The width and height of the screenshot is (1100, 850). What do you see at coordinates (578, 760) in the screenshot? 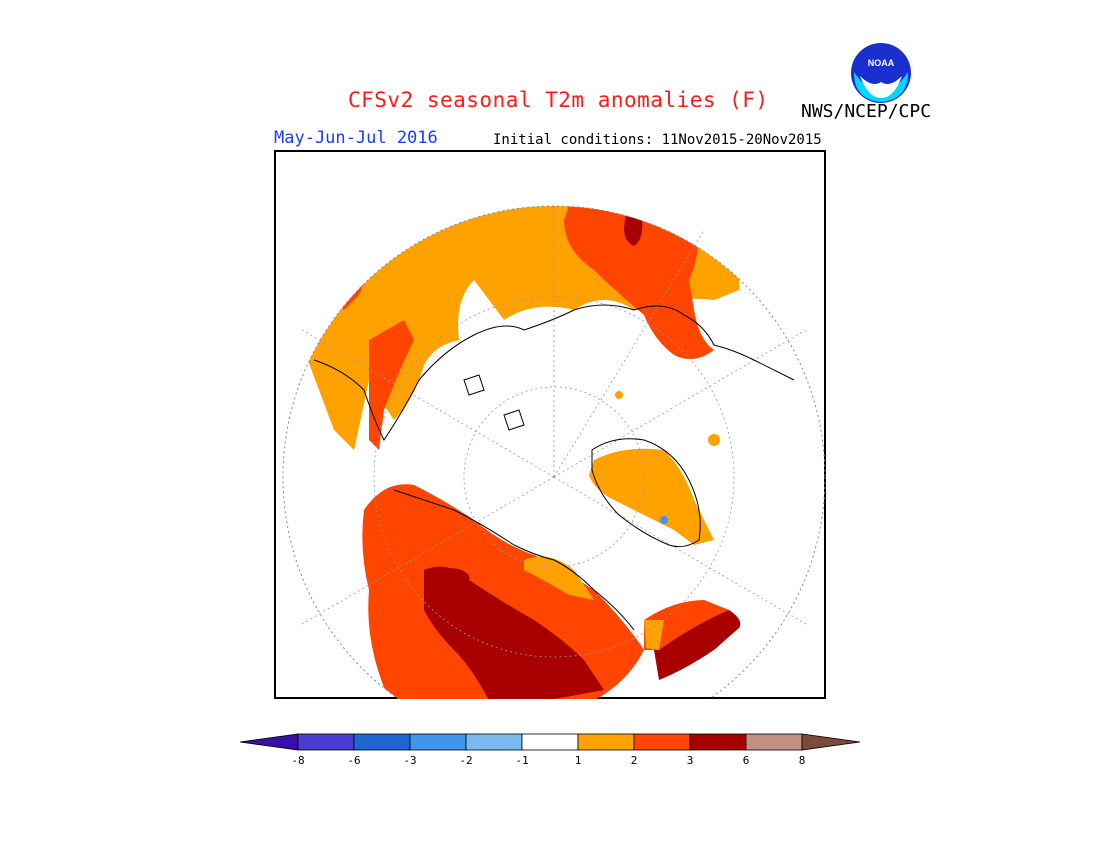
I see `colorbar-label-5: 1` at bounding box center [578, 760].